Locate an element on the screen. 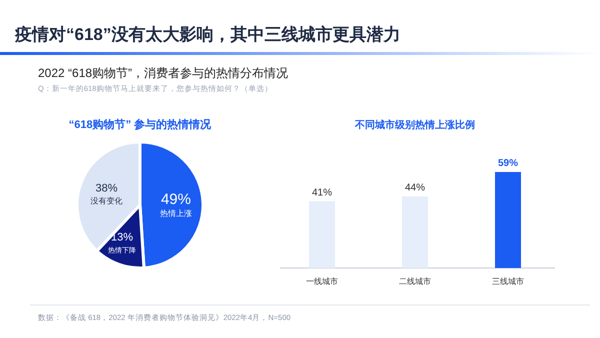 Image resolution: width=600 pixels, height=338 pixels. x-tick-label: 一线城市 is located at coordinates (322, 281).